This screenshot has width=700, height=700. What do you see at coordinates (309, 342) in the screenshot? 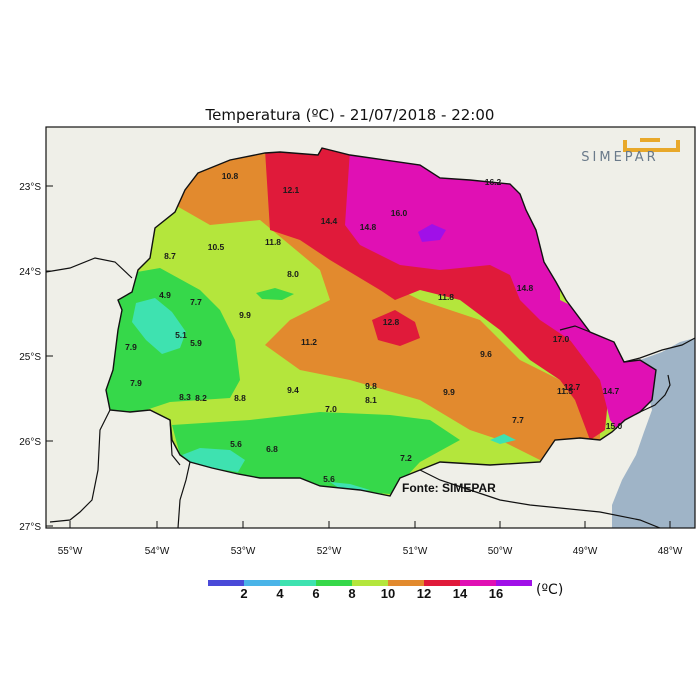
I see `station-value: 11.2` at bounding box center [309, 342].